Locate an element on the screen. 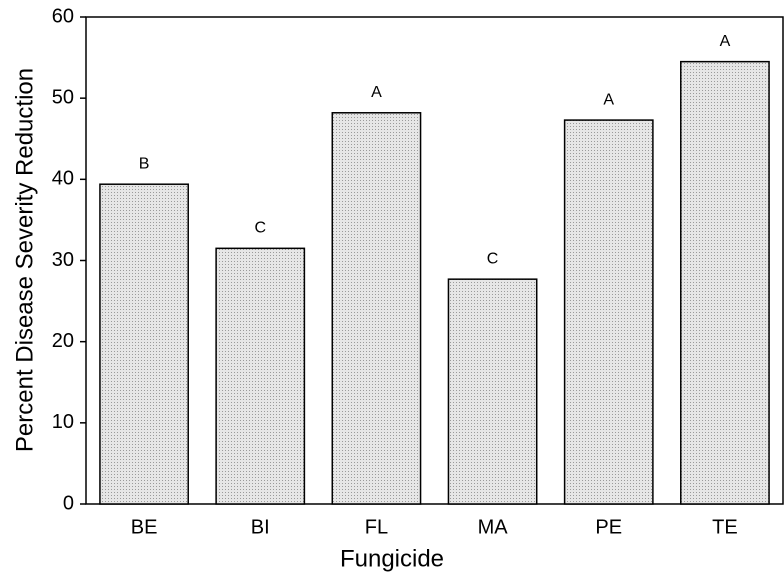 Image resolution: width=784 pixels, height=575 pixels. x-tick-label: BE is located at coordinates (144, 527).